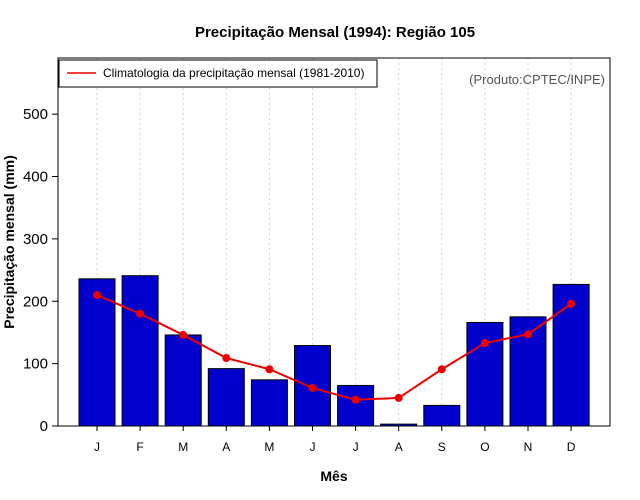  I want to click on y-tick-label: 100, so click(35, 364).